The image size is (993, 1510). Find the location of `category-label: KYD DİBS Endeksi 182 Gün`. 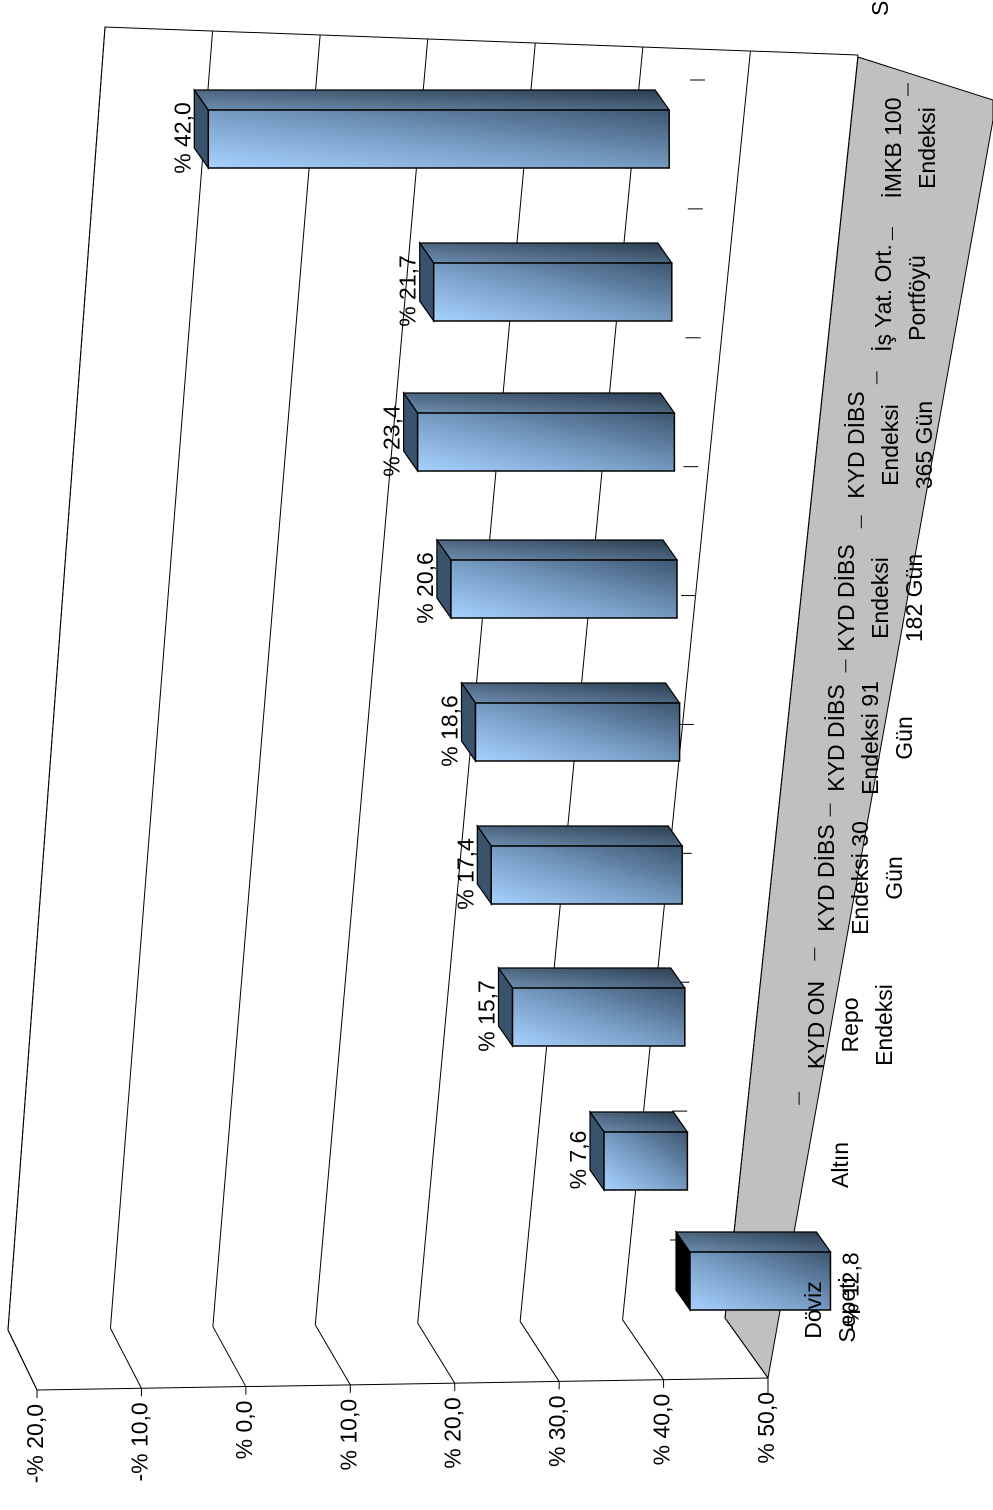

category-label: KYD DİBS Endeksi 182 Gün is located at coordinates (880, 597).